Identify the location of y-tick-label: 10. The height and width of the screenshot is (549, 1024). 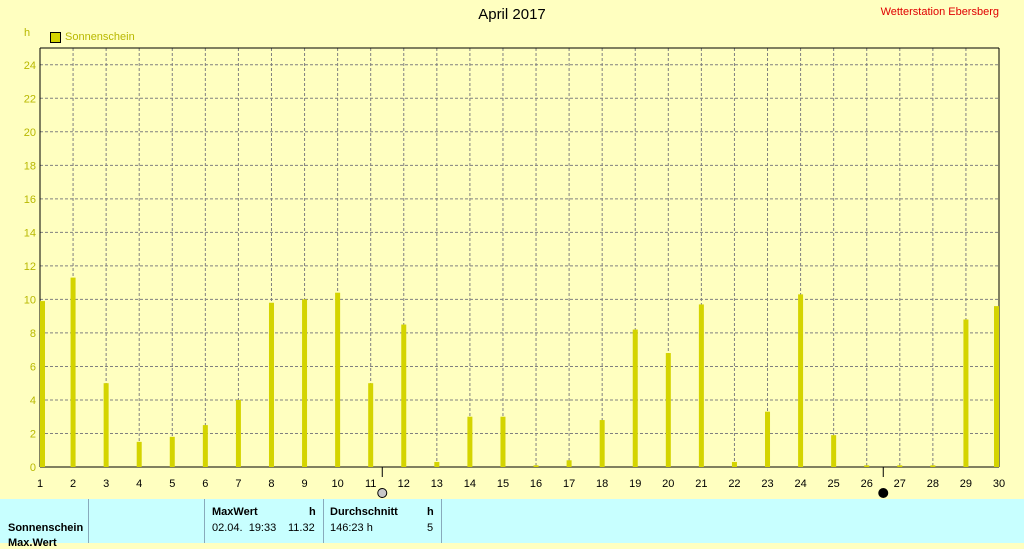
(30, 300).